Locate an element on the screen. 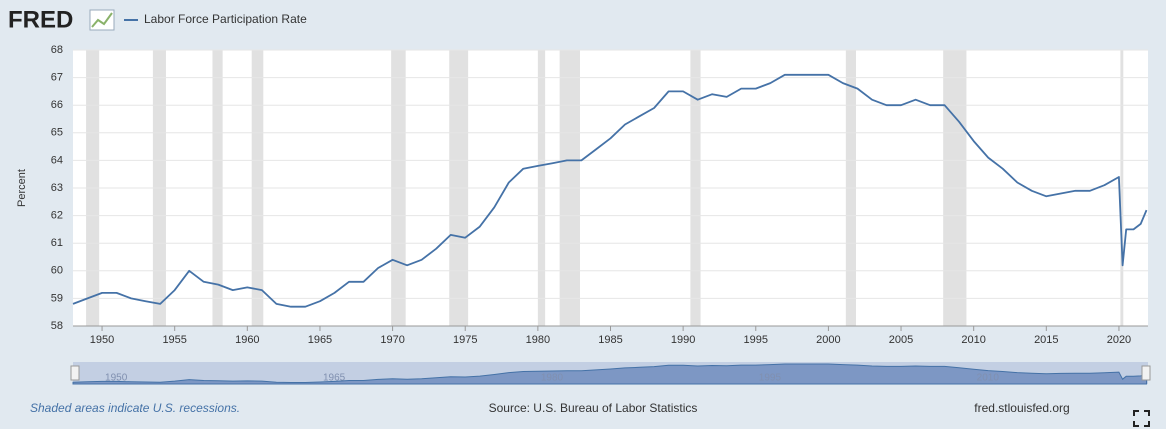 The height and width of the screenshot is (429, 1166). x-tick-label: 1970 is located at coordinates (392, 340).